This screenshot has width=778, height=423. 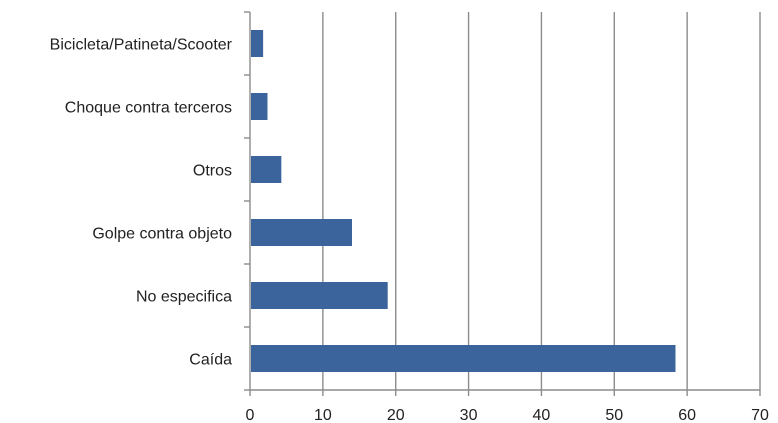 What do you see at coordinates (507, 415) in the screenshot?
I see `x-tick-labels: 0 10 20 30 40 50 60 70` at bounding box center [507, 415].